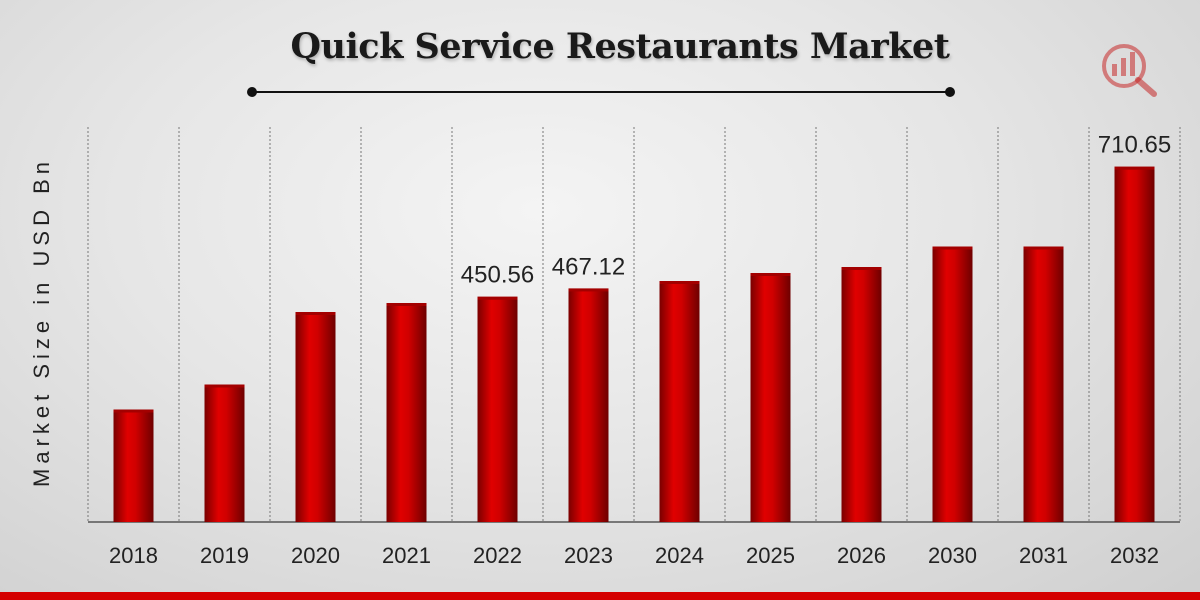 The image size is (1200, 600). Describe the element at coordinates (1129, 70) in the screenshot. I see `bar-chart-magnifier-icon` at that location.